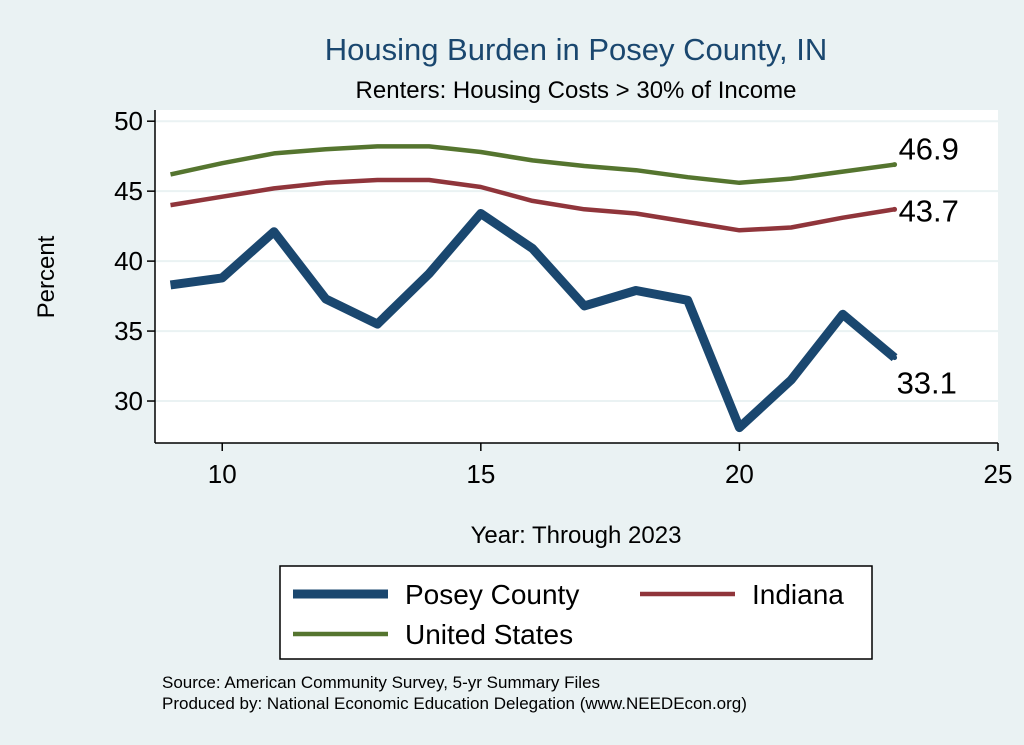 The image size is (1024, 745). I want to click on y-ticks: 30 35 40 45 50, so click(134, 261).